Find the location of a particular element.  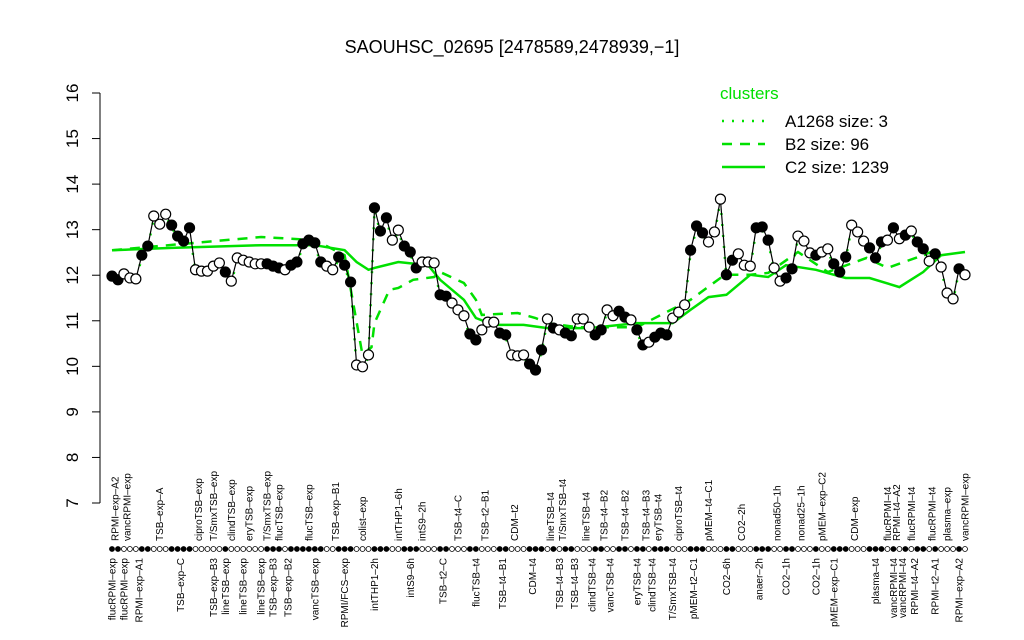

x-label-top: pMEM–t4–C1 is located at coordinates (709, 510).